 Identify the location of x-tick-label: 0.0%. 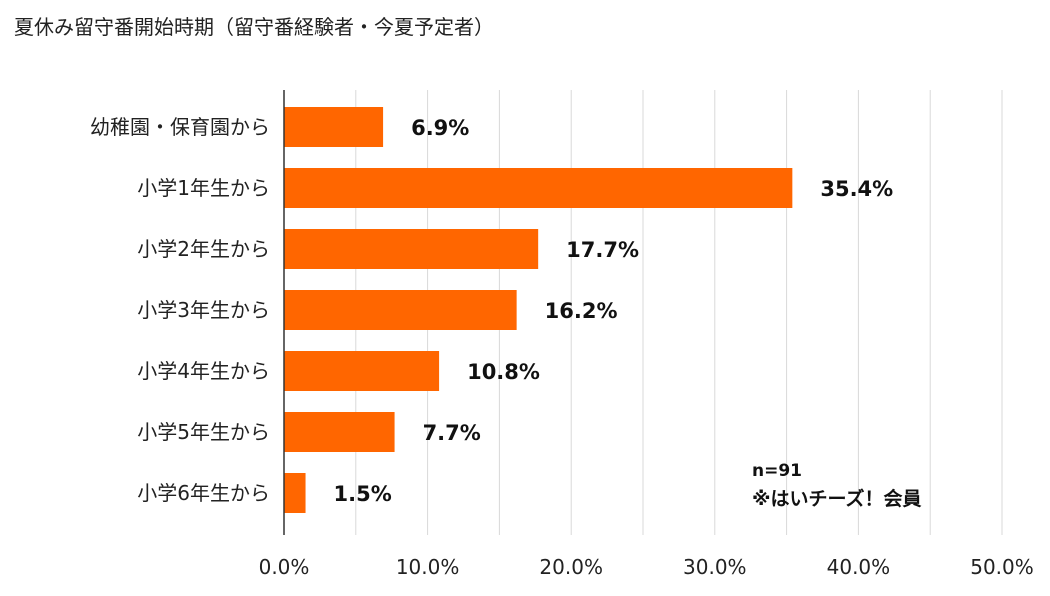
(284, 567).